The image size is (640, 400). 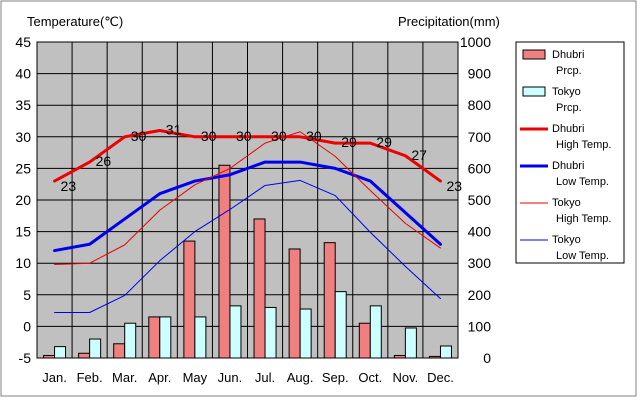 What do you see at coordinates (480, 295) in the screenshot?
I see `right-tick-label: 200` at bounding box center [480, 295].